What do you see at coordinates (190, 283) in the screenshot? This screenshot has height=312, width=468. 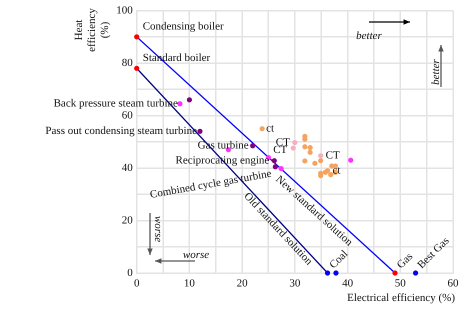 I see `x-tick-label: 10` at bounding box center [190, 283].